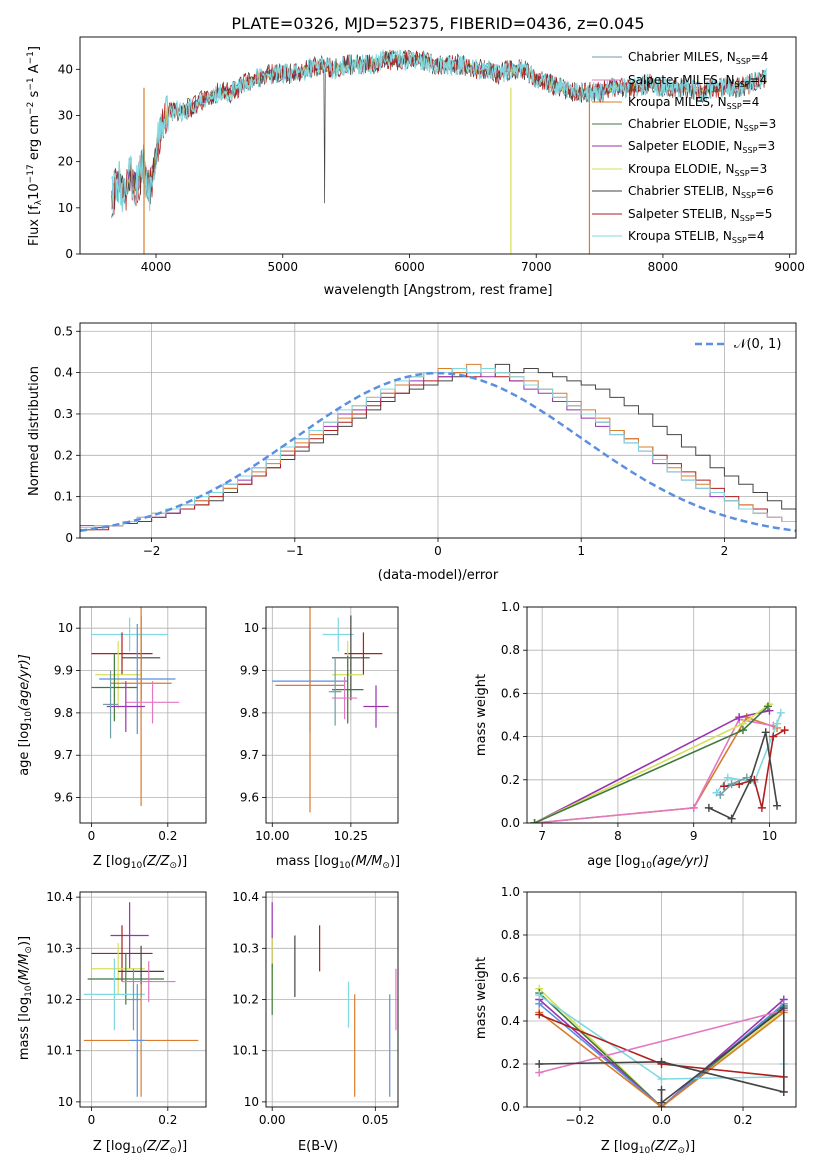 This screenshot has height=1170, width=819. What do you see at coordinates (140, 862) in the screenshot?
I see `age-vs-z-xlabel: Z [log10(Z/Z⊙)]` at bounding box center [140, 862].